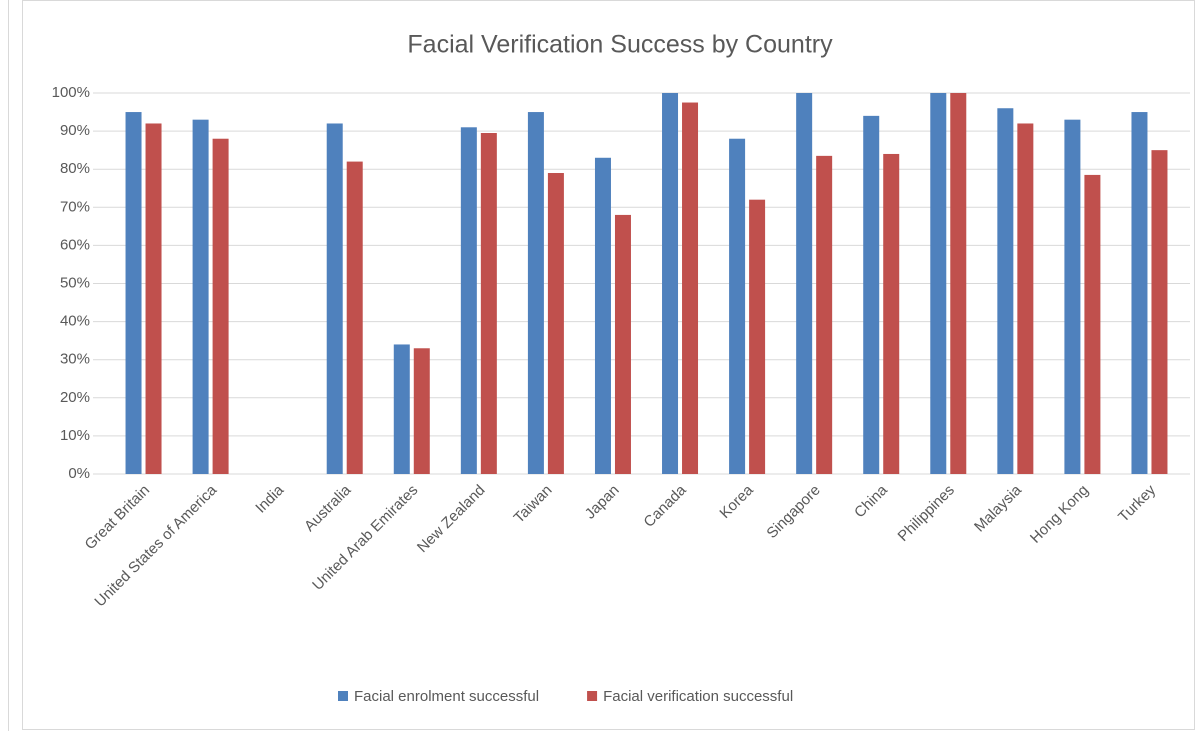 The image size is (1196, 731). Describe the element at coordinates (75, 130) in the screenshot. I see `y-tick-label: 90%` at that location.